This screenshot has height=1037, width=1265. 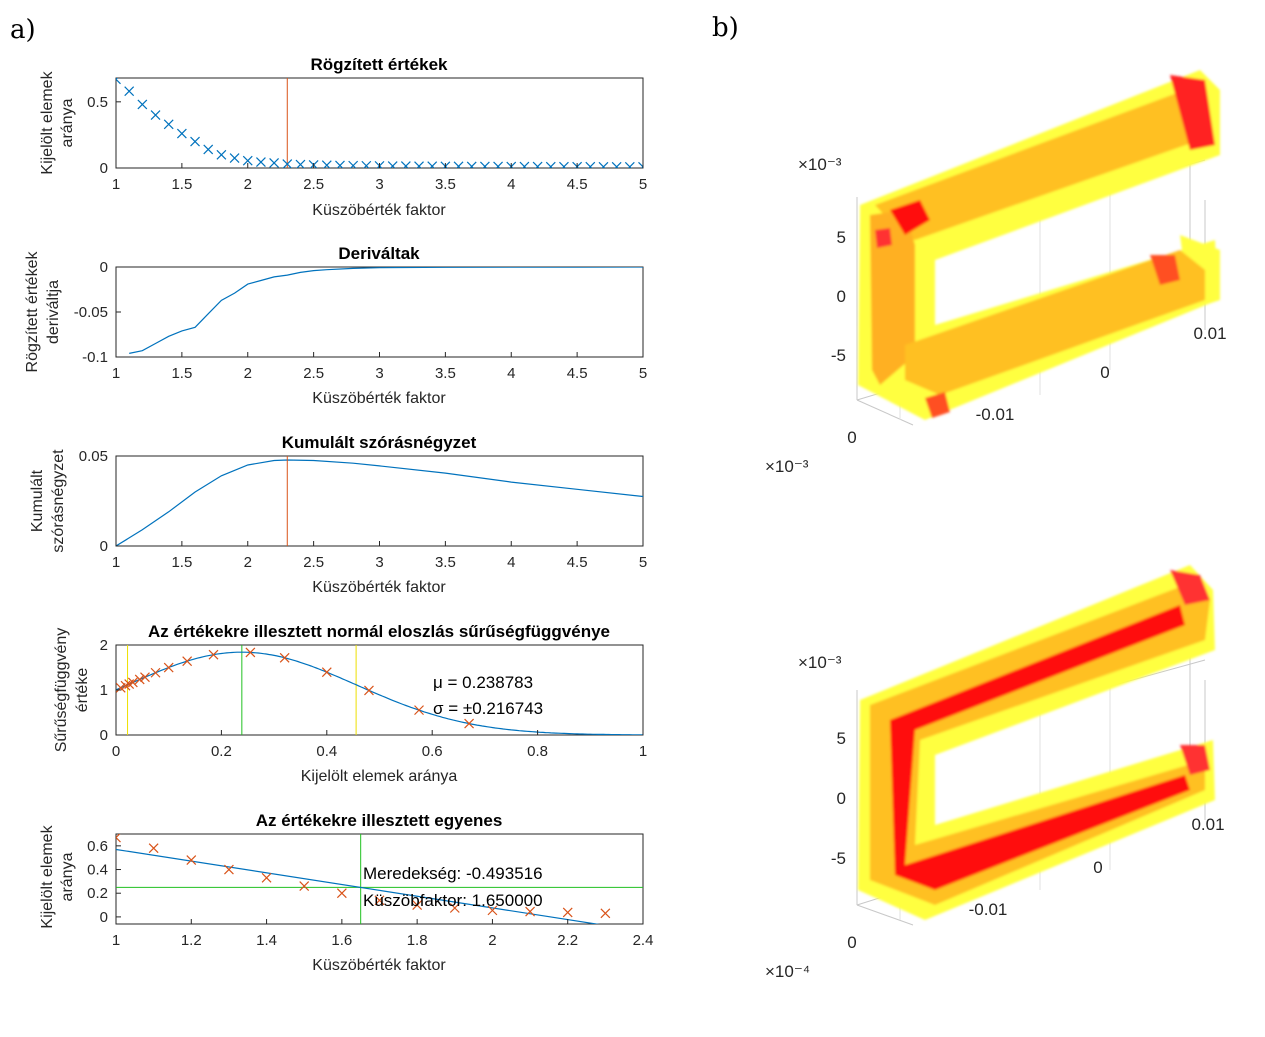 I want to click on plot5-axes-box, so click(x=379, y=879).